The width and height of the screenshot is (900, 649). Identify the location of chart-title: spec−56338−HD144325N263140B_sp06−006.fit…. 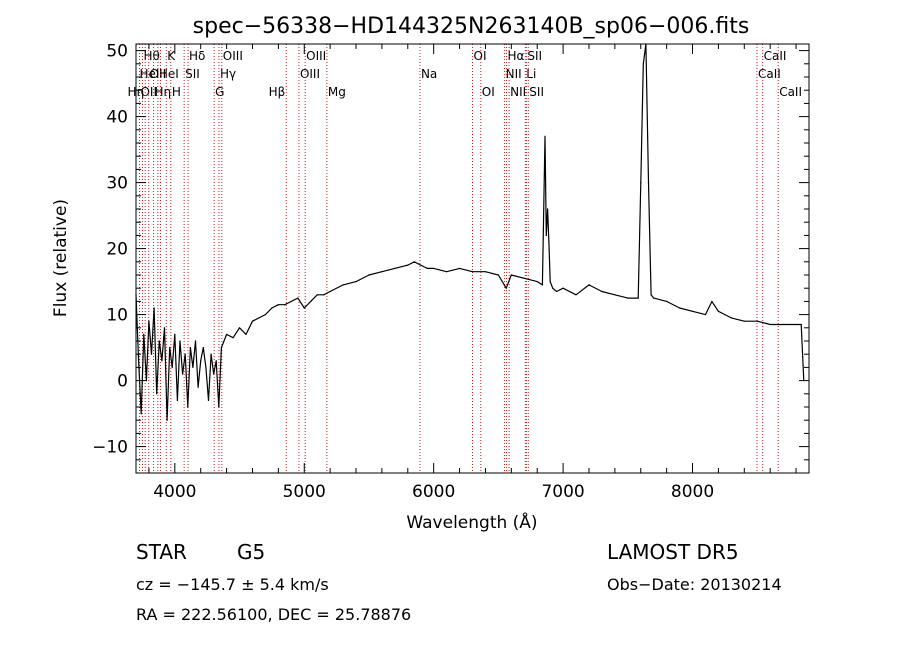
(471, 26).